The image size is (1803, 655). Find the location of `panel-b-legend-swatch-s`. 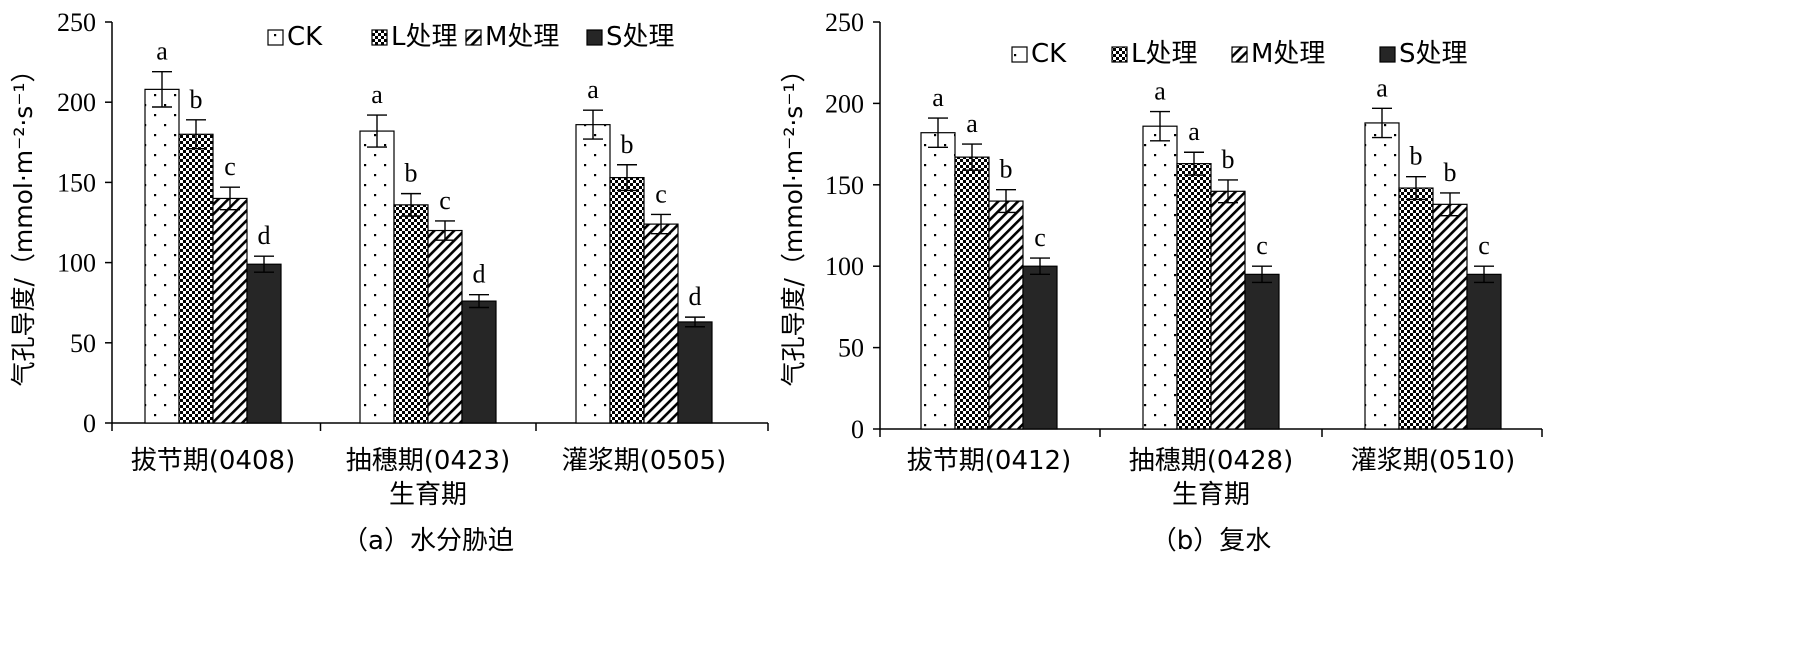

panel-b-legend-swatch-s is located at coordinates (1387, 54).